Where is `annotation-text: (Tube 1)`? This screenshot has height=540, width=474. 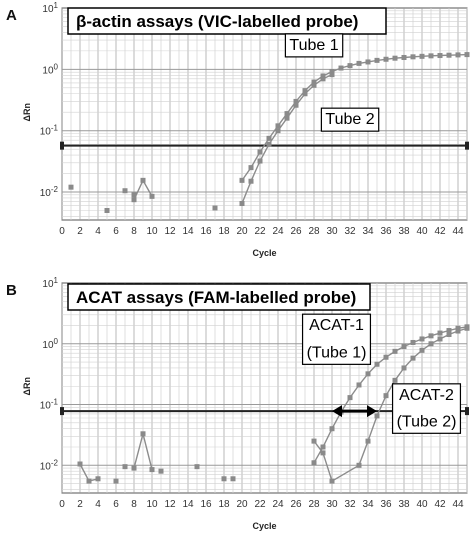
annotation-text: (Tube 1) is located at coordinates (337, 352).